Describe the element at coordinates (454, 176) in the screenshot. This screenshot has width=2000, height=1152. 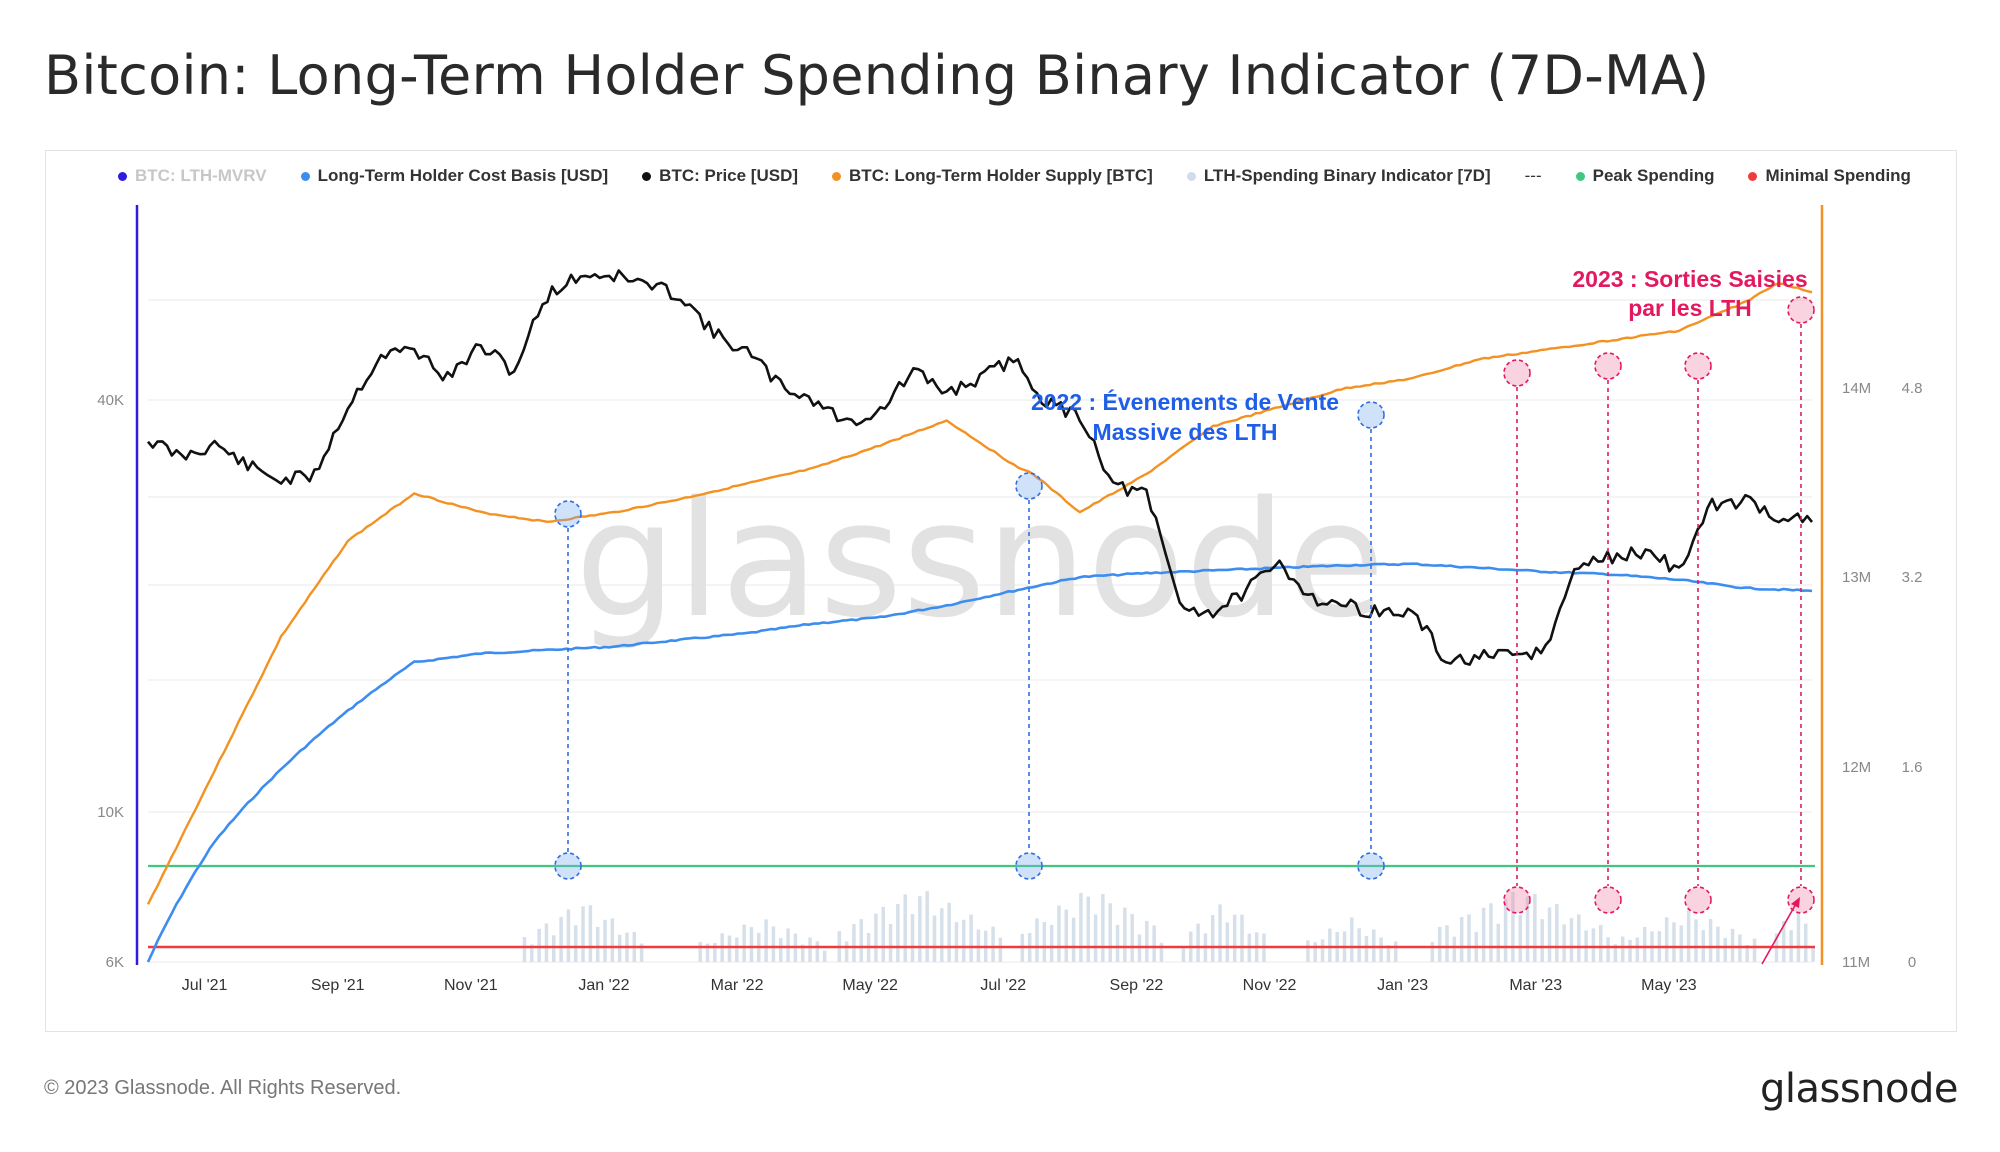
I see `legend-item-1: Long-Term Holder Cost Basis [USD]` at that location.